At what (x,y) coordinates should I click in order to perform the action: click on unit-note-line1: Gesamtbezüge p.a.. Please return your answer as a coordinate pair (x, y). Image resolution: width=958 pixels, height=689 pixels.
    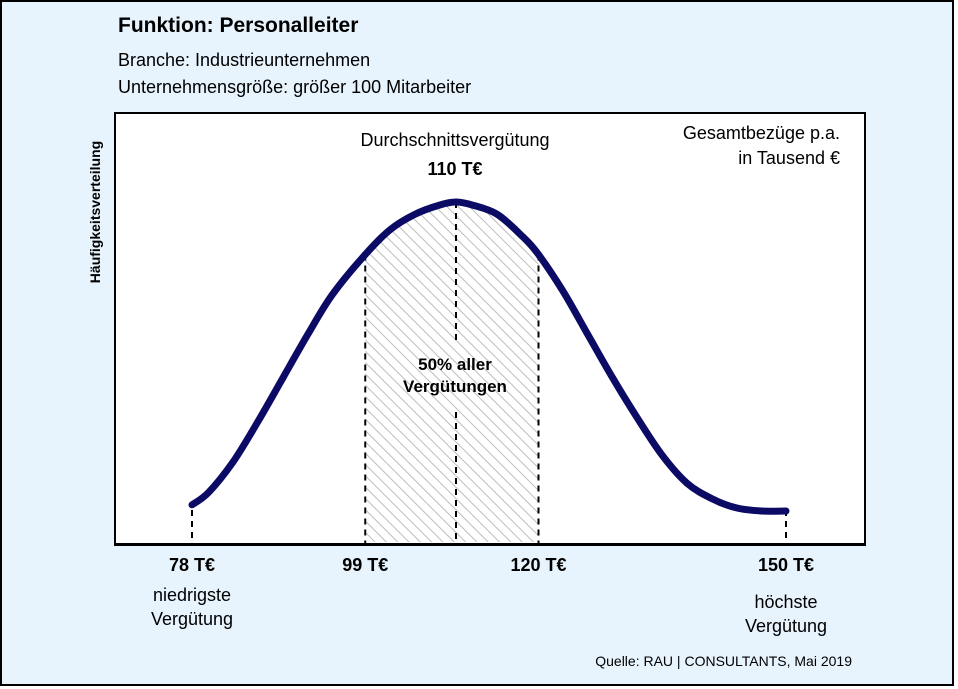
    Looking at the image, I should click on (761, 133).